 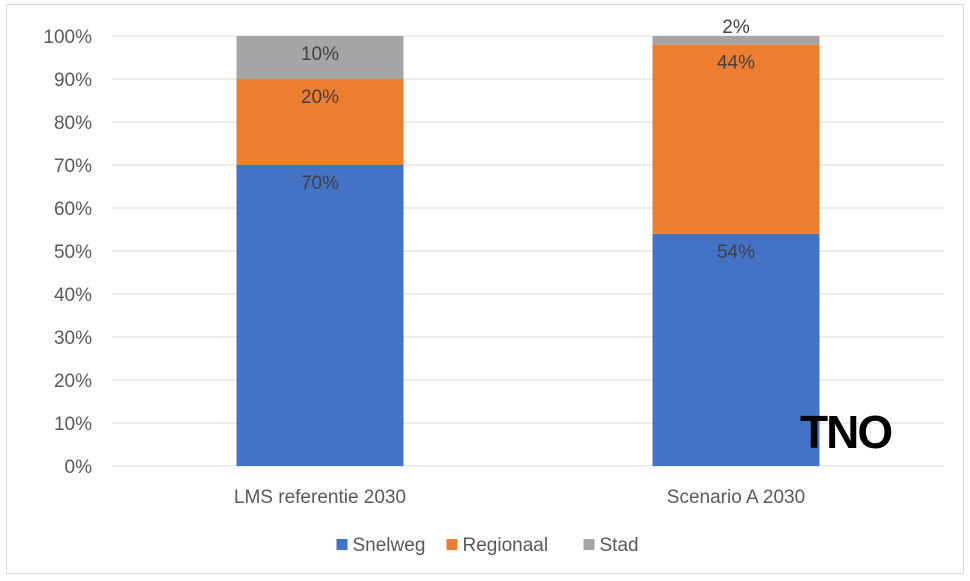 What do you see at coordinates (73, 209) in the screenshot?
I see `y-tick-label: 60%` at bounding box center [73, 209].